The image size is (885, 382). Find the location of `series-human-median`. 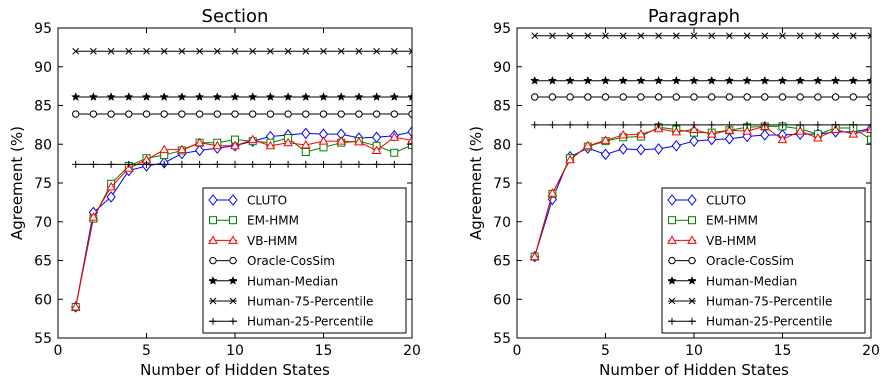

series-human-median is located at coordinates (700, 80).